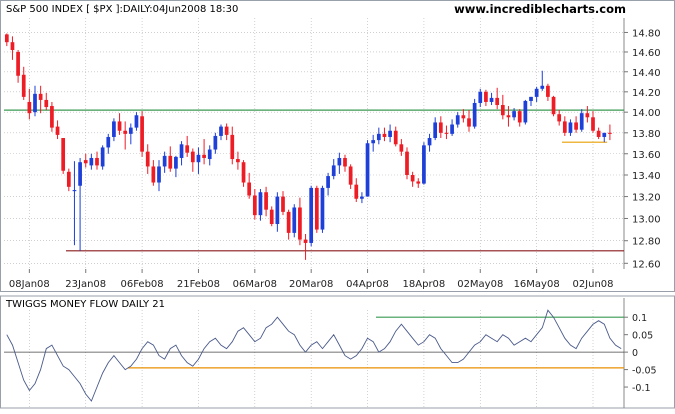 The height and width of the screenshot is (414, 675). I want to click on x-tick-label: 08Jan08, so click(29, 284).